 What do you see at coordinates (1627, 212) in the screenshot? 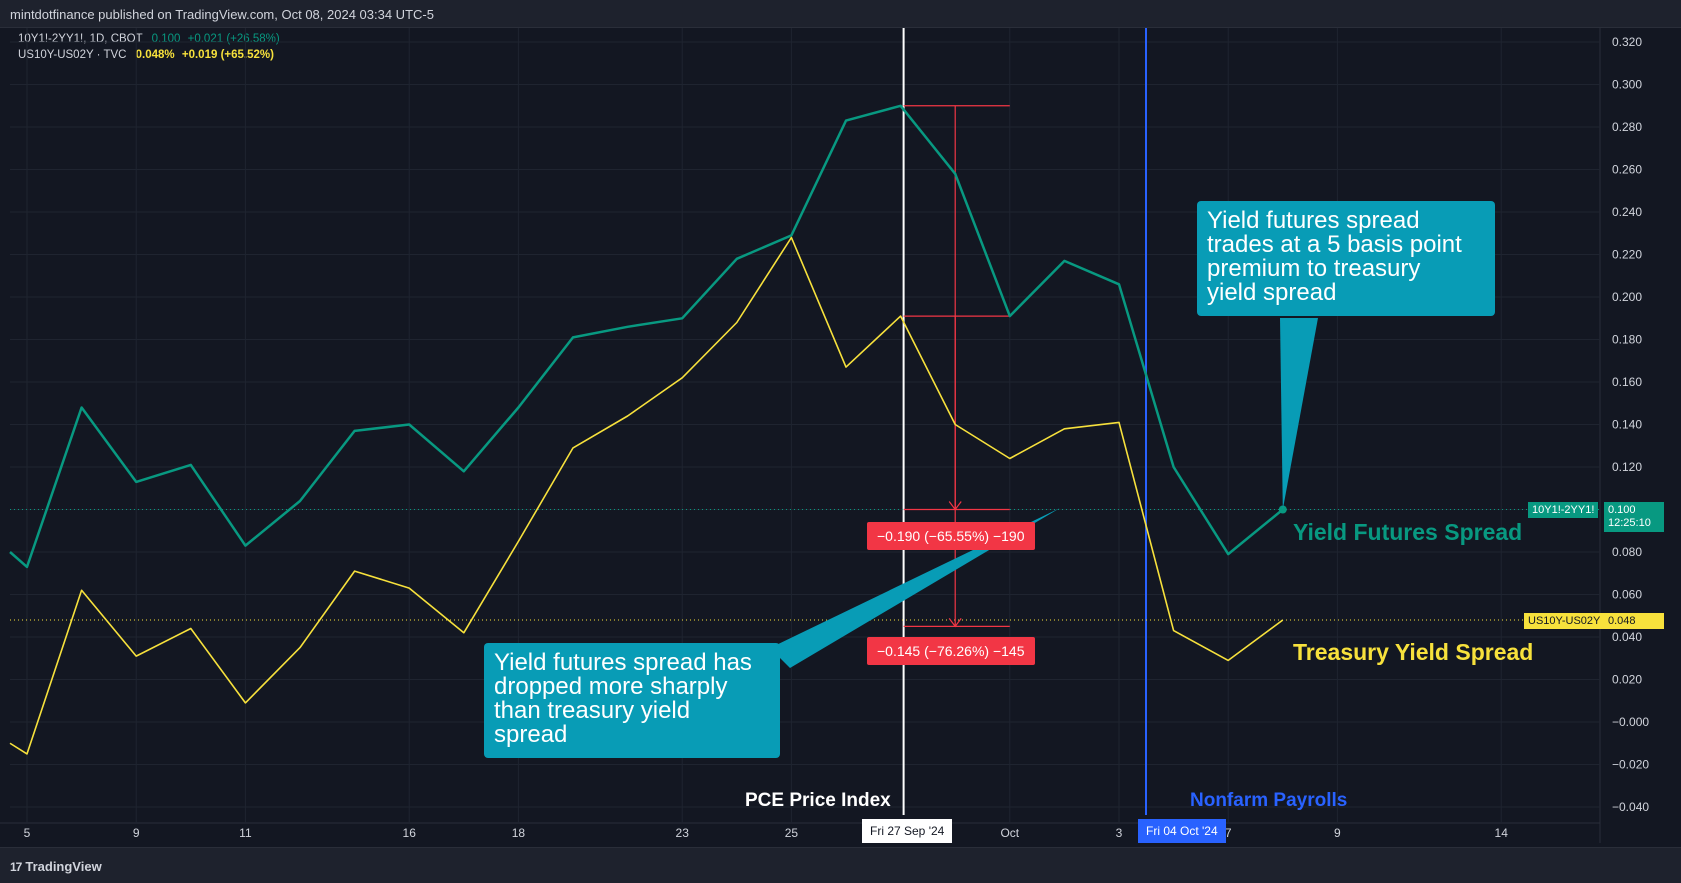
I see `y-tick-label: 0.240` at bounding box center [1627, 212].